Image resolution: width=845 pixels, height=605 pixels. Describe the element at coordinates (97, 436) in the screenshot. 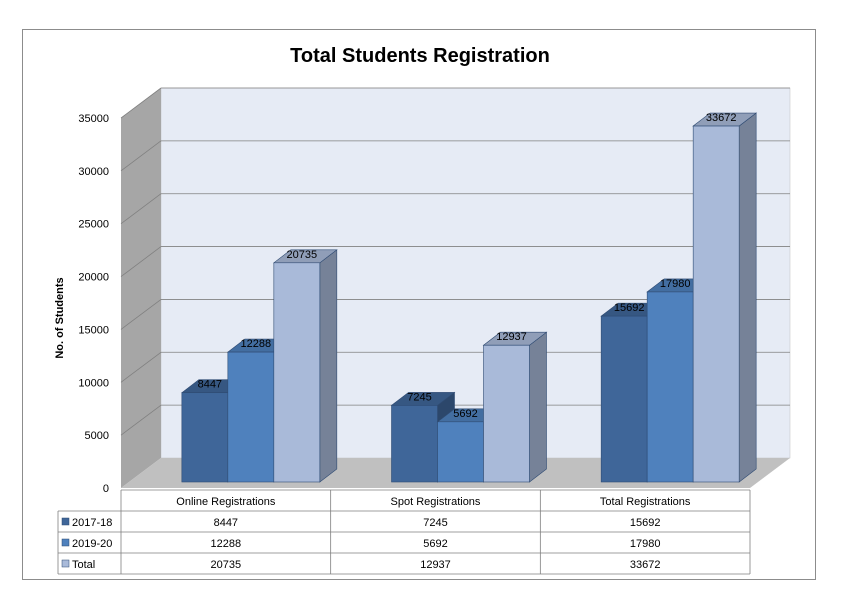

I see `y-tick-label: 5000` at that location.